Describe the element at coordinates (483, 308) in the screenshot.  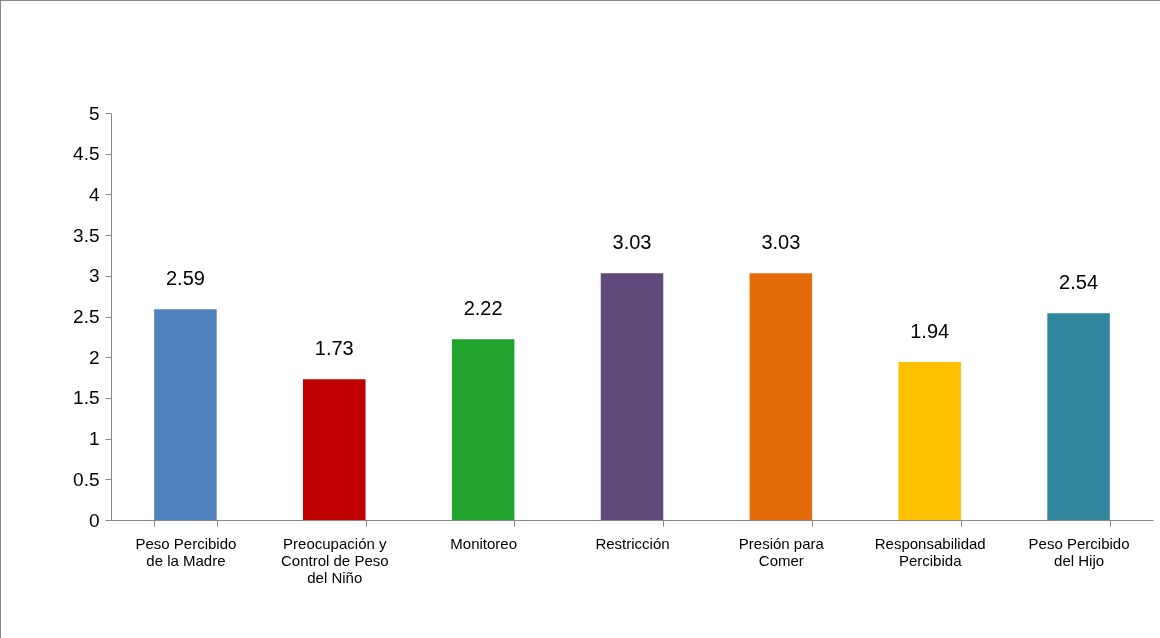
I see `data-label: 2.22` at that location.